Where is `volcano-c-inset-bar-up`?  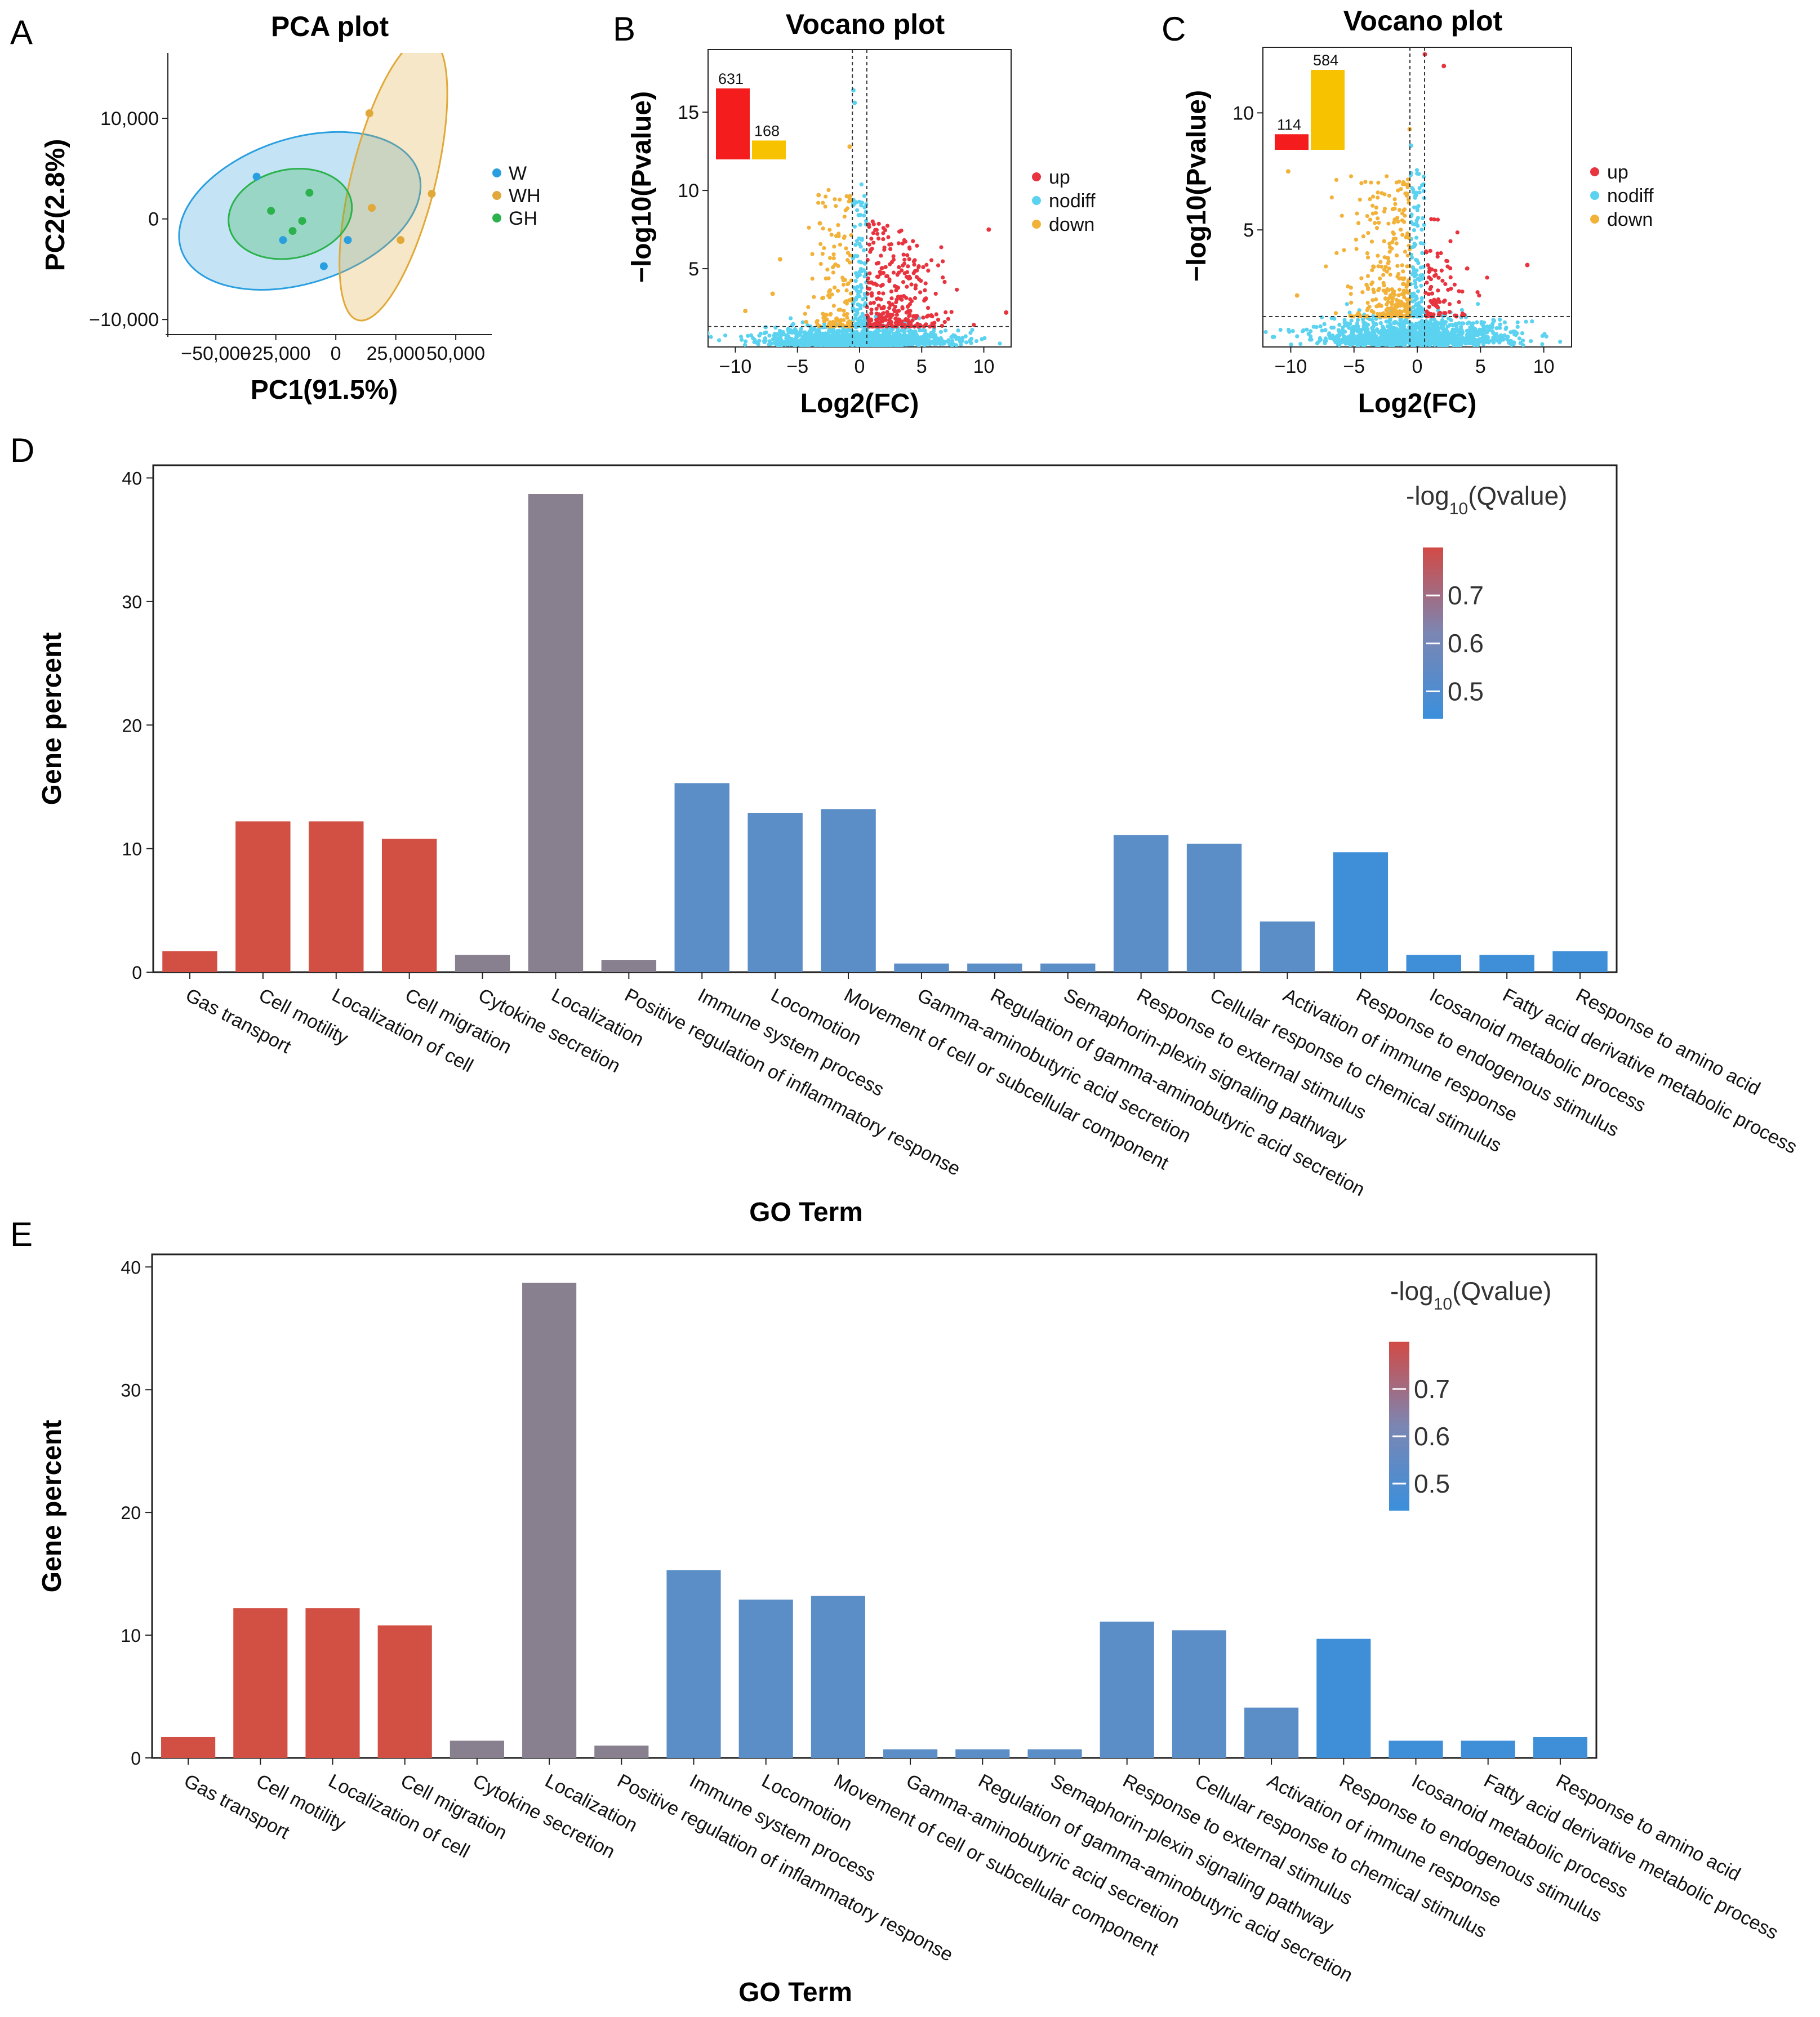
volcano-c-inset-bar-up is located at coordinates (1292, 142).